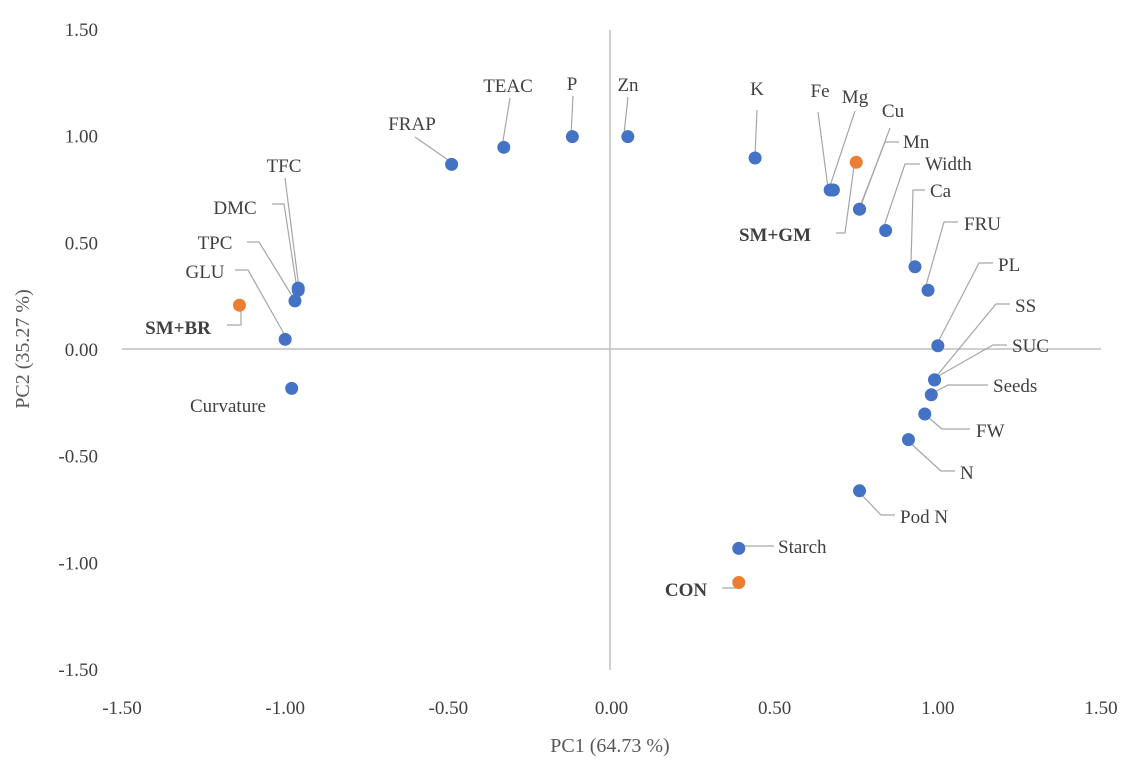 The image size is (1123, 760). What do you see at coordinates (178, 328) in the screenshot?
I see `point-label-sm-br: SM+BR` at bounding box center [178, 328].